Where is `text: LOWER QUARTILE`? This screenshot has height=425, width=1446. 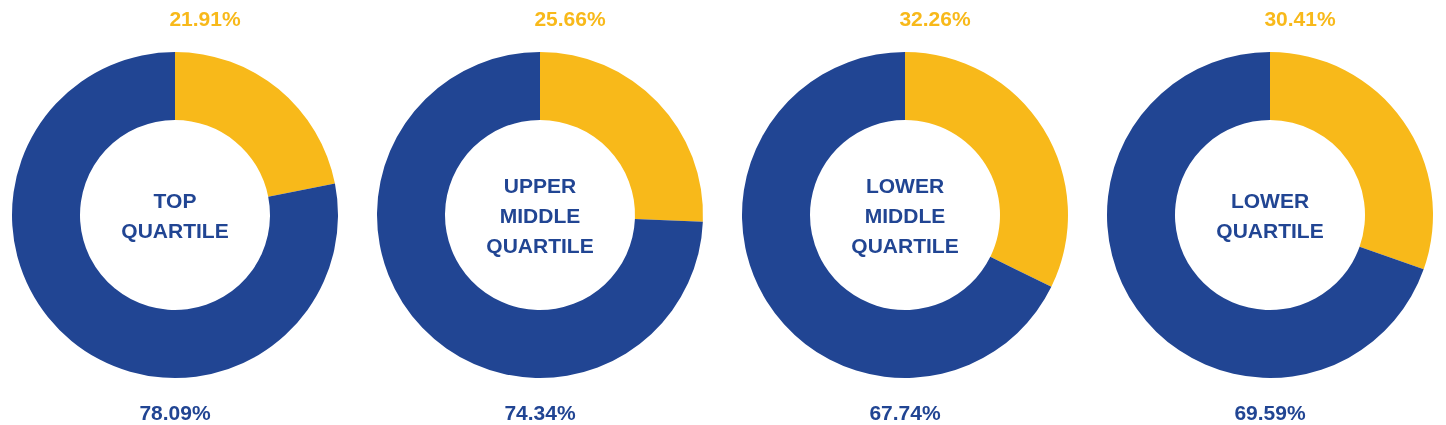
text: LOWER QUARTILE is located at coordinates (1270, 215).